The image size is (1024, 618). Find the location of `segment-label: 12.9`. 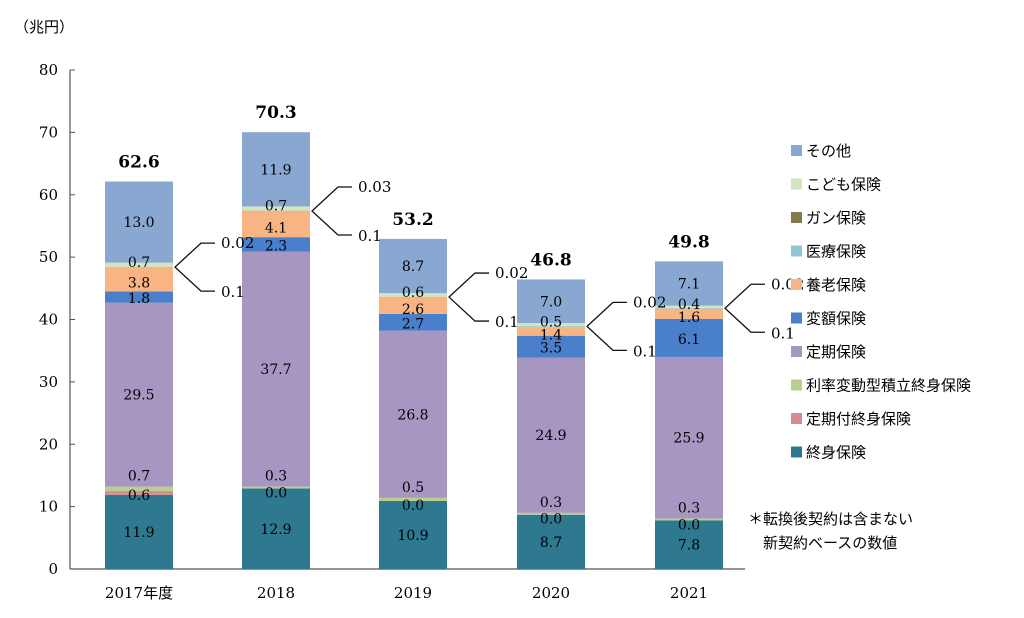

segment-label: 12.9 is located at coordinates (275, 530).